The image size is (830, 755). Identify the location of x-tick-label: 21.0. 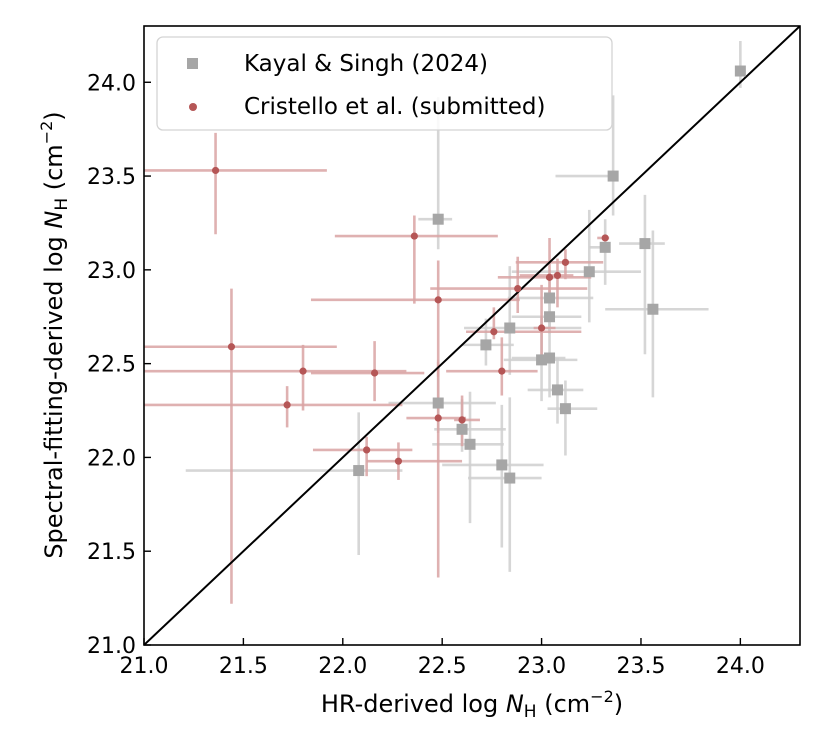
(144, 666).